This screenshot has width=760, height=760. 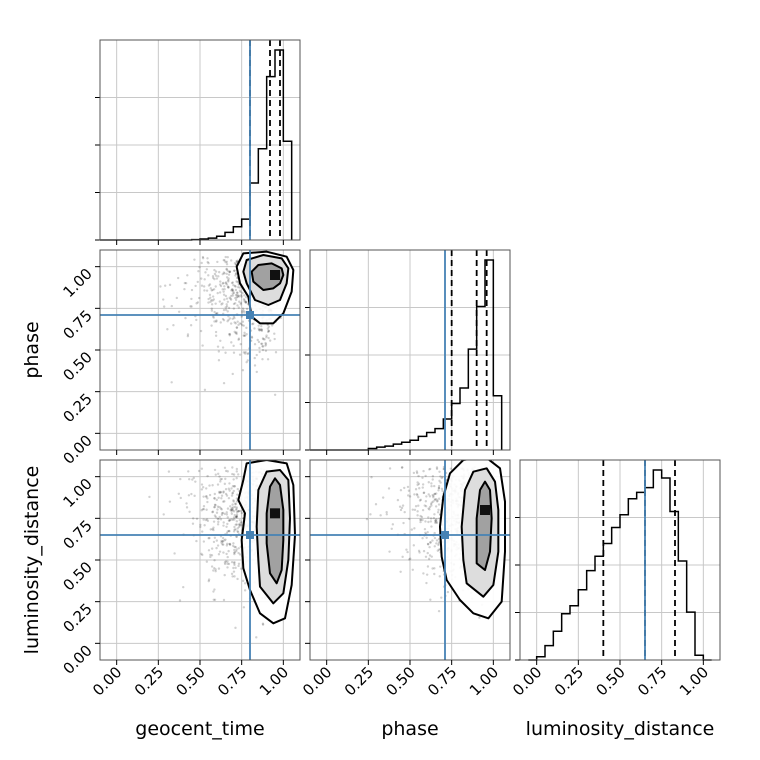 What do you see at coordinates (615, 579) in the screenshot?
I see `histogram-panel-luminosity-distance: 0.00 0.25 0.50 0.75 1.00` at bounding box center [615, 579].